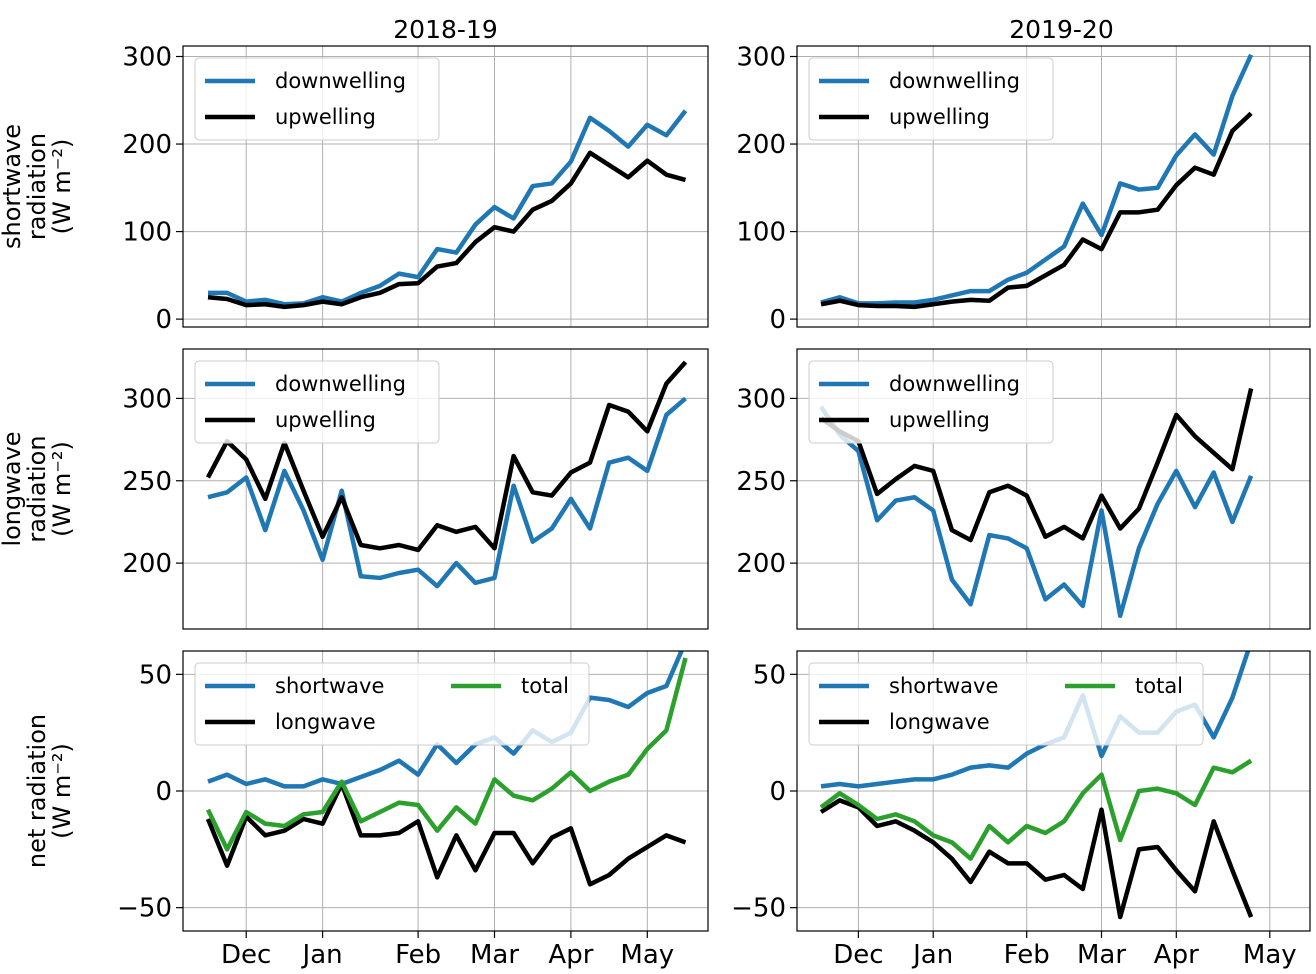 The height and width of the screenshot is (974, 1316). Describe the element at coordinates (13, 488) in the screenshot. I see `y-axis-label: longwave` at that location.